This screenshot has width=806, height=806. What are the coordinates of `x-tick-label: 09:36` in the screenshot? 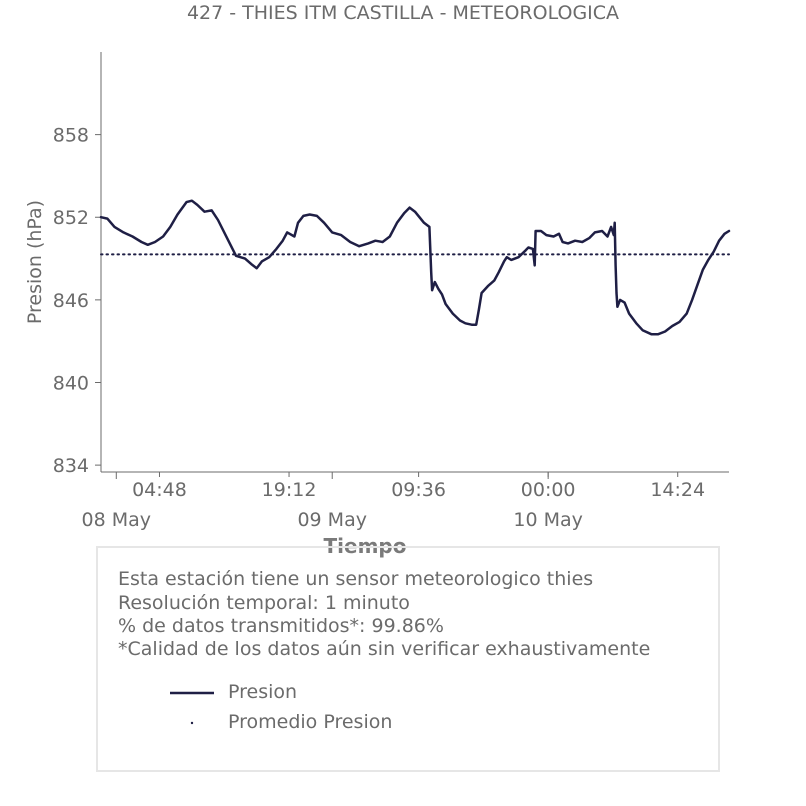 It's located at (418, 490).